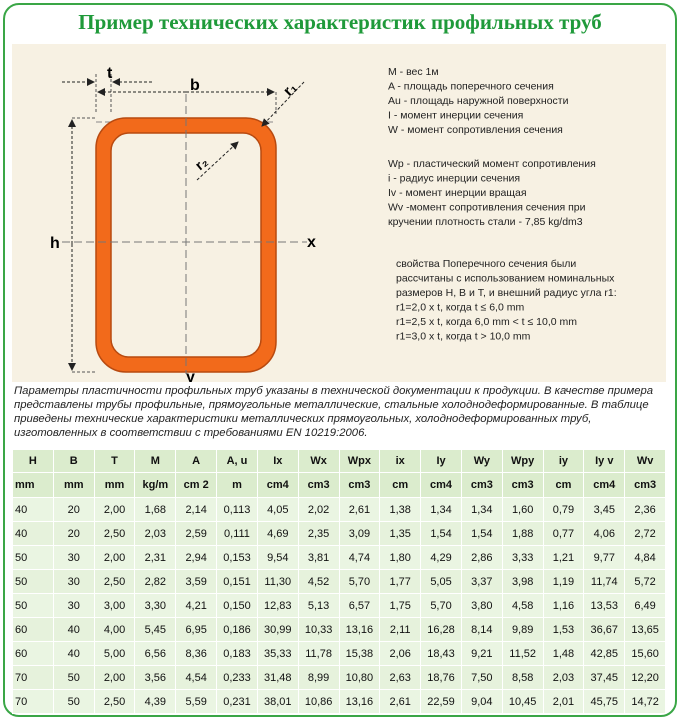 This screenshot has height=720, width=680. I want to click on data-cell: 0,153, so click(237, 557).